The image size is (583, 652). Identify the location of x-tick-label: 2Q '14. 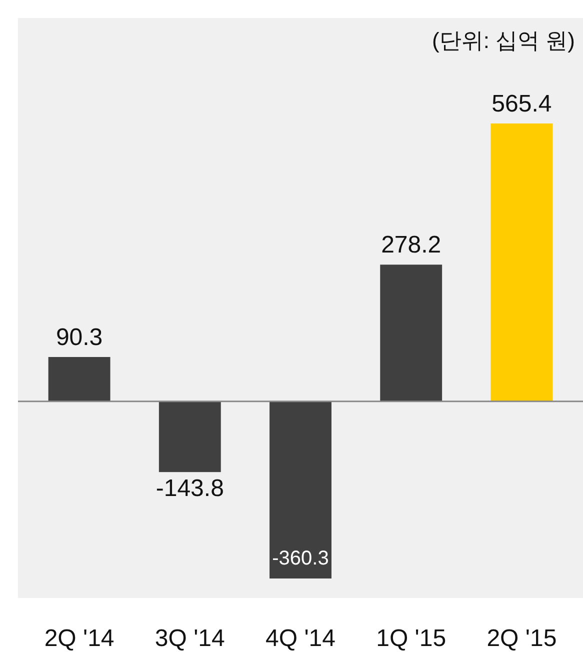
(79, 638).